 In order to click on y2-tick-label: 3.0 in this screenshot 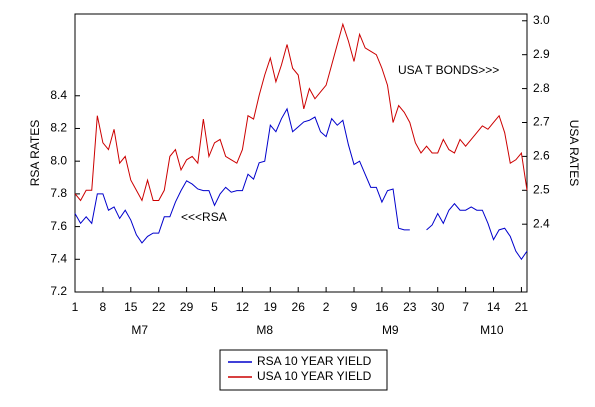, I will do `click(541, 20)`.